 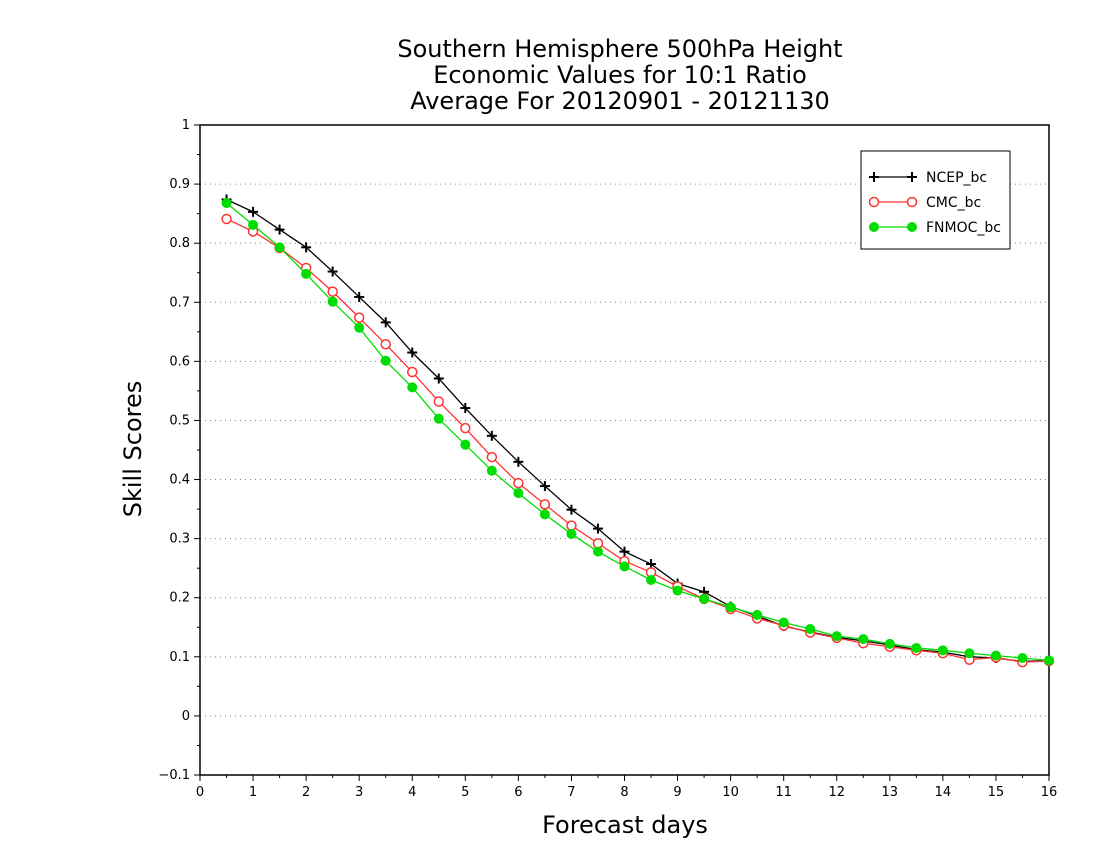 I want to click on legend-entry: CMC_bc, so click(x=924, y=203).